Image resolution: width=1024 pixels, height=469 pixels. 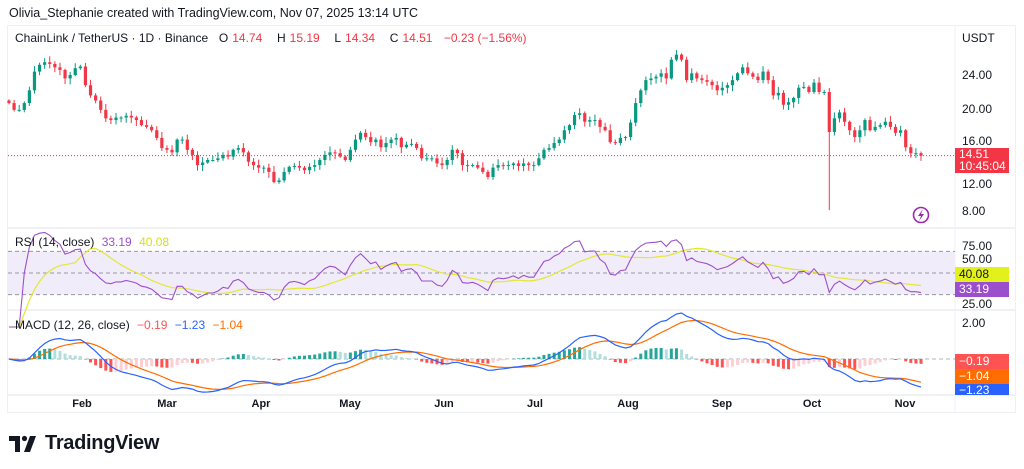 I want to click on macd-label: MACD (12, 26, close), so click(x=72, y=325).